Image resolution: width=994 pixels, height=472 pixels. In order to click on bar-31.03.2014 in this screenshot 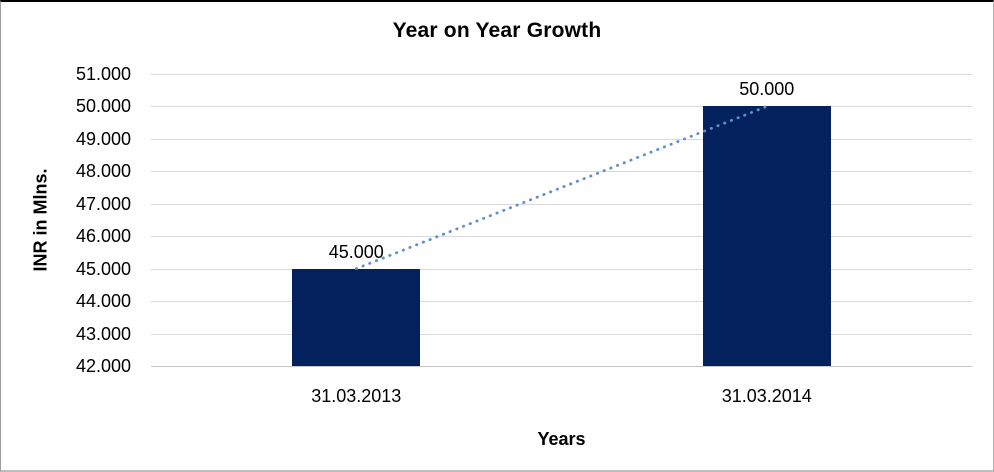, I will do `click(766, 236)`.